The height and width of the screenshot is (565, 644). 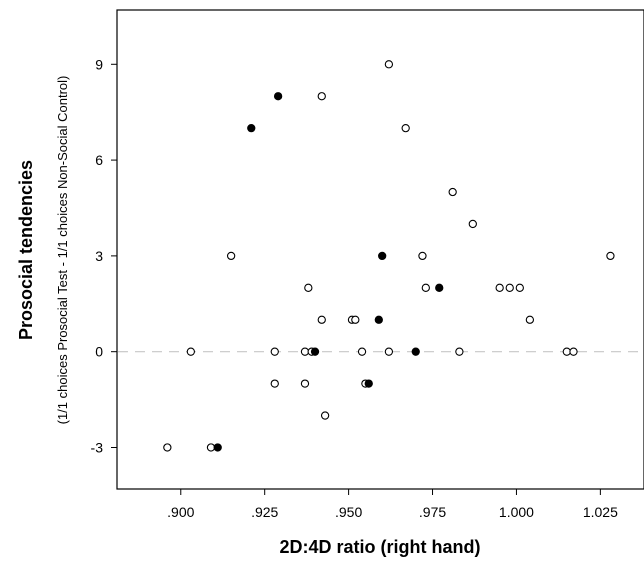 What do you see at coordinates (600, 512) in the screenshot?
I see `x-tick-label: 1.025` at bounding box center [600, 512].